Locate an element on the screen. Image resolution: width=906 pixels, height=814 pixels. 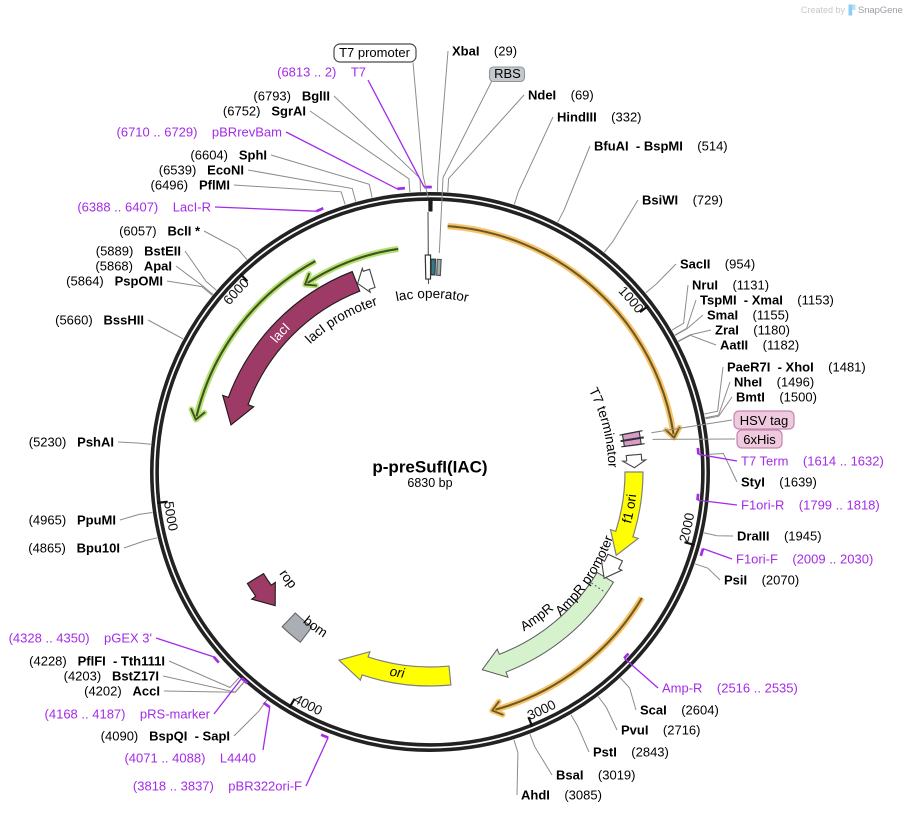
svg-text: SacII (954) is located at coordinates (717, 264).